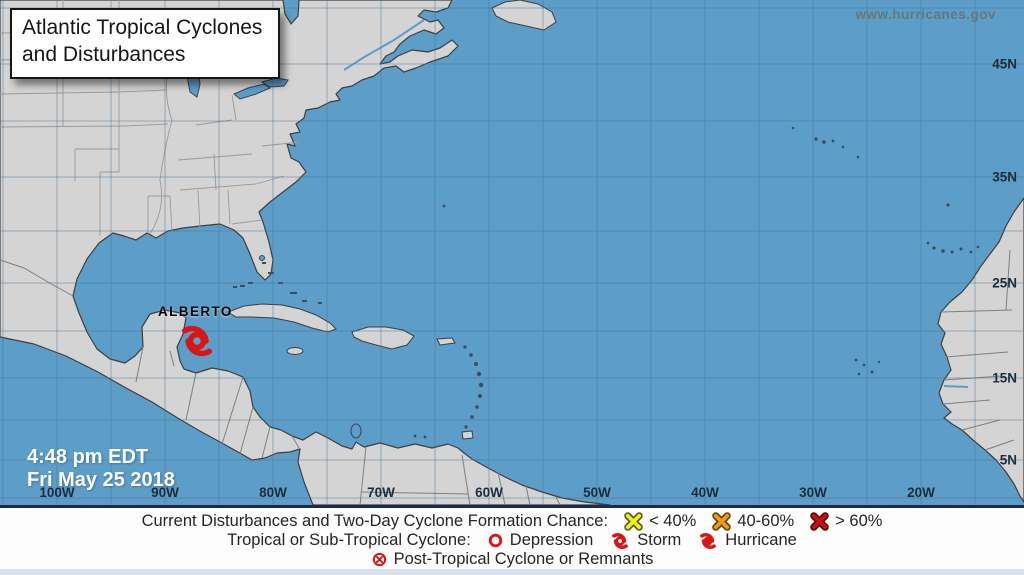  I want to click on legend-item-chance-high: > 60%, so click(846, 521).